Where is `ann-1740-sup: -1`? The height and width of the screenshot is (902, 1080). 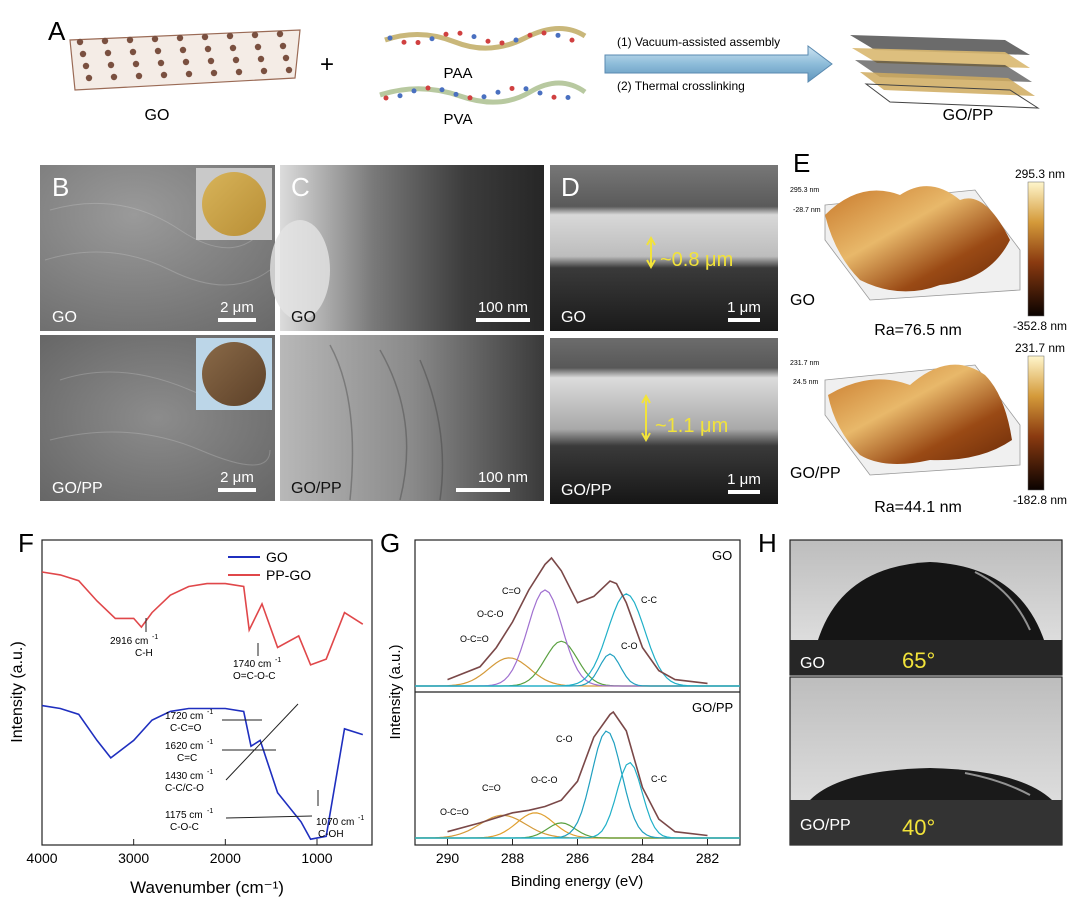 ann-1740-sup: -1 is located at coordinates (278, 660).